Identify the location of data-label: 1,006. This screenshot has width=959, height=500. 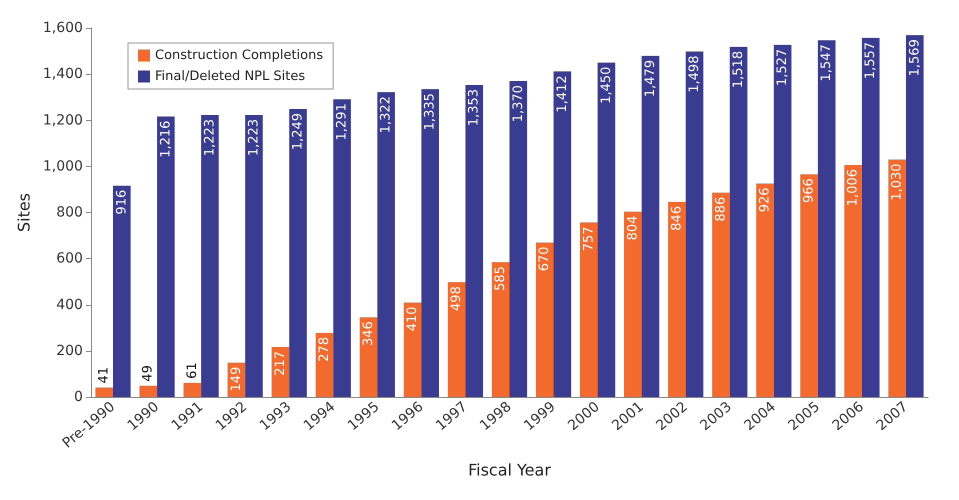
(853, 187).